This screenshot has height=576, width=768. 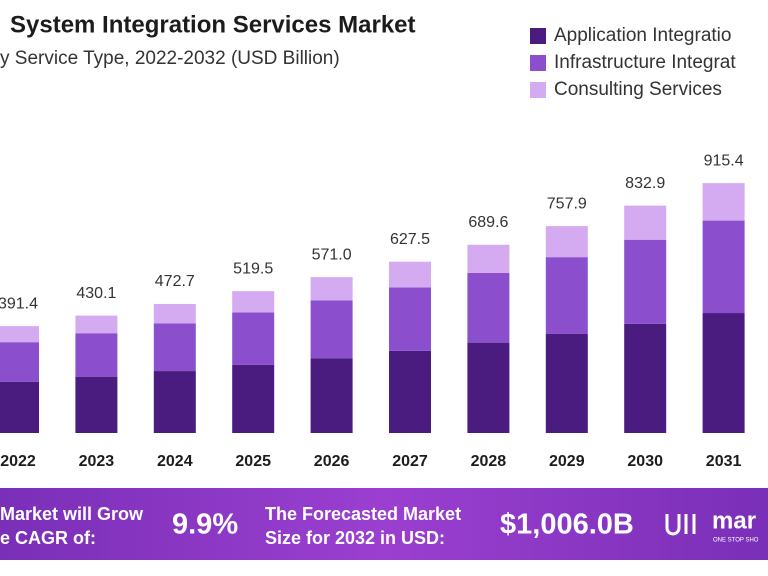 I want to click on footer-band, so click(x=384, y=524).